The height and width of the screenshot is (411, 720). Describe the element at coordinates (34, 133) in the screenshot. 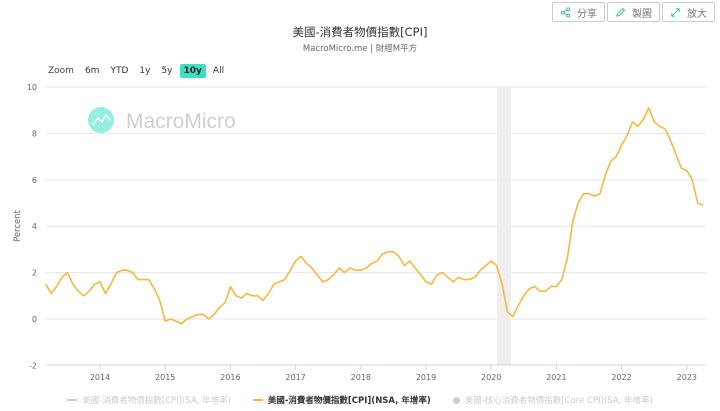

I see `y-tick-label: 8` at that location.